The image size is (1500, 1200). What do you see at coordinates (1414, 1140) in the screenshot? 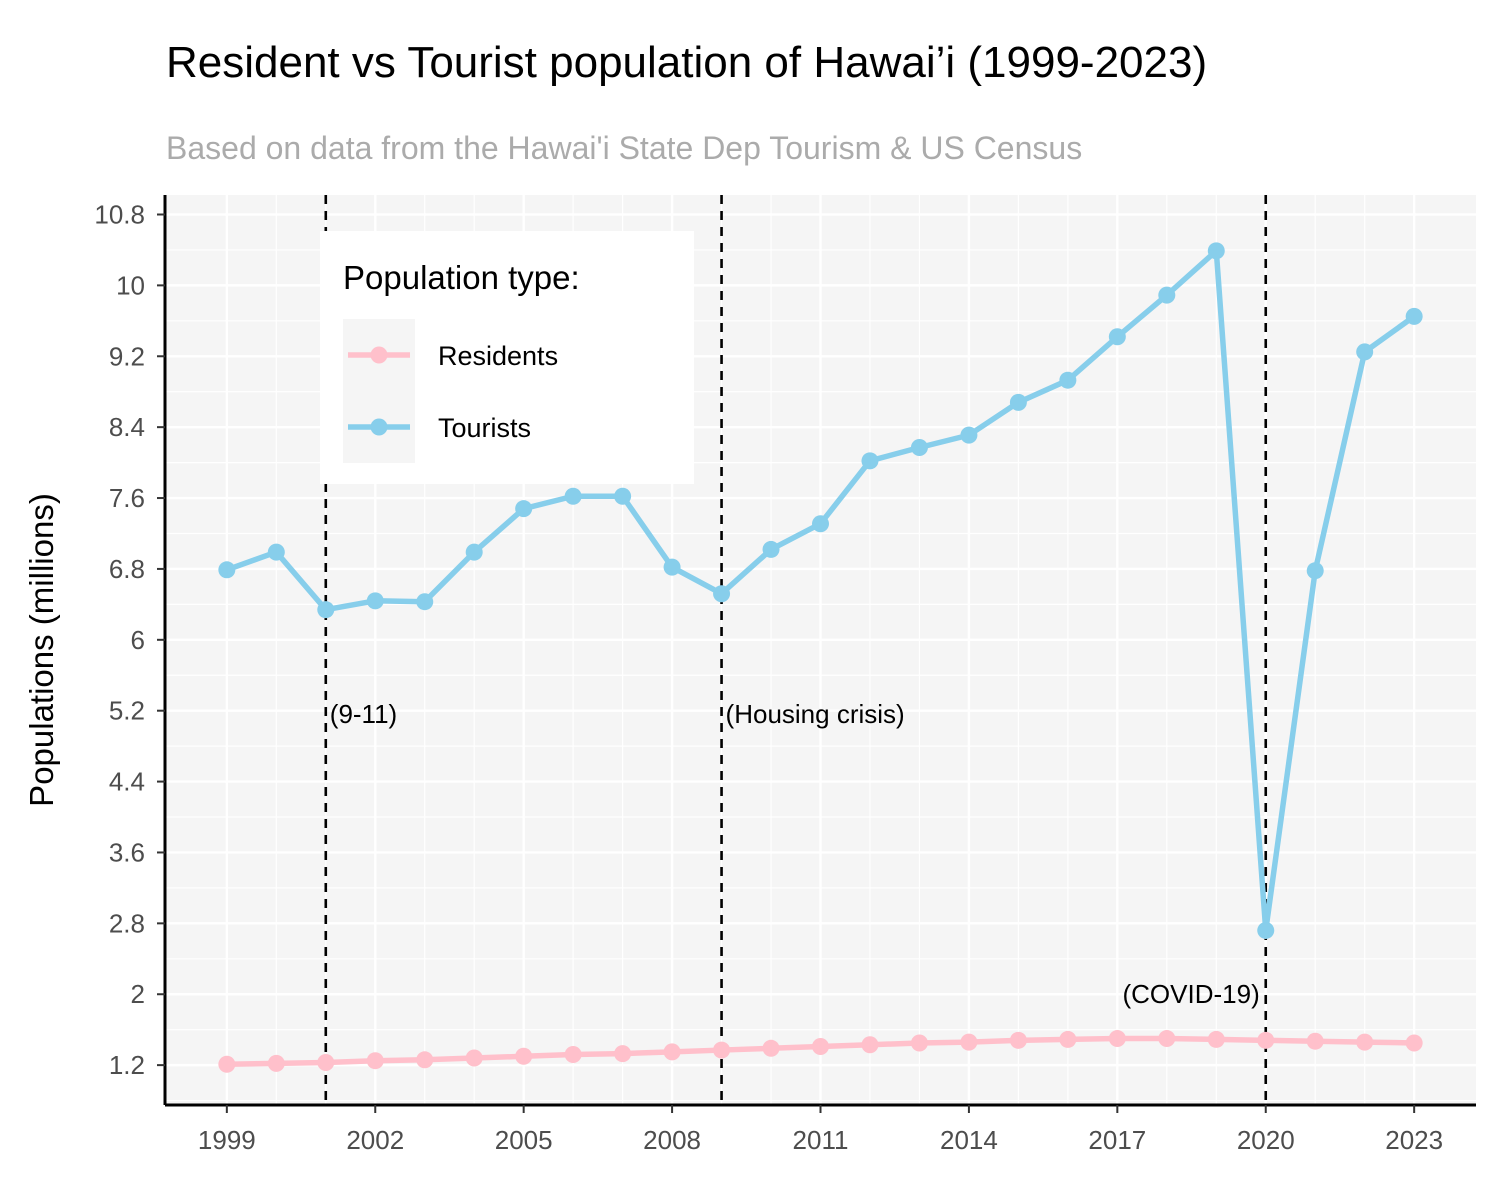
I see `x-tick-label: 2023` at bounding box center [1414, 1140].